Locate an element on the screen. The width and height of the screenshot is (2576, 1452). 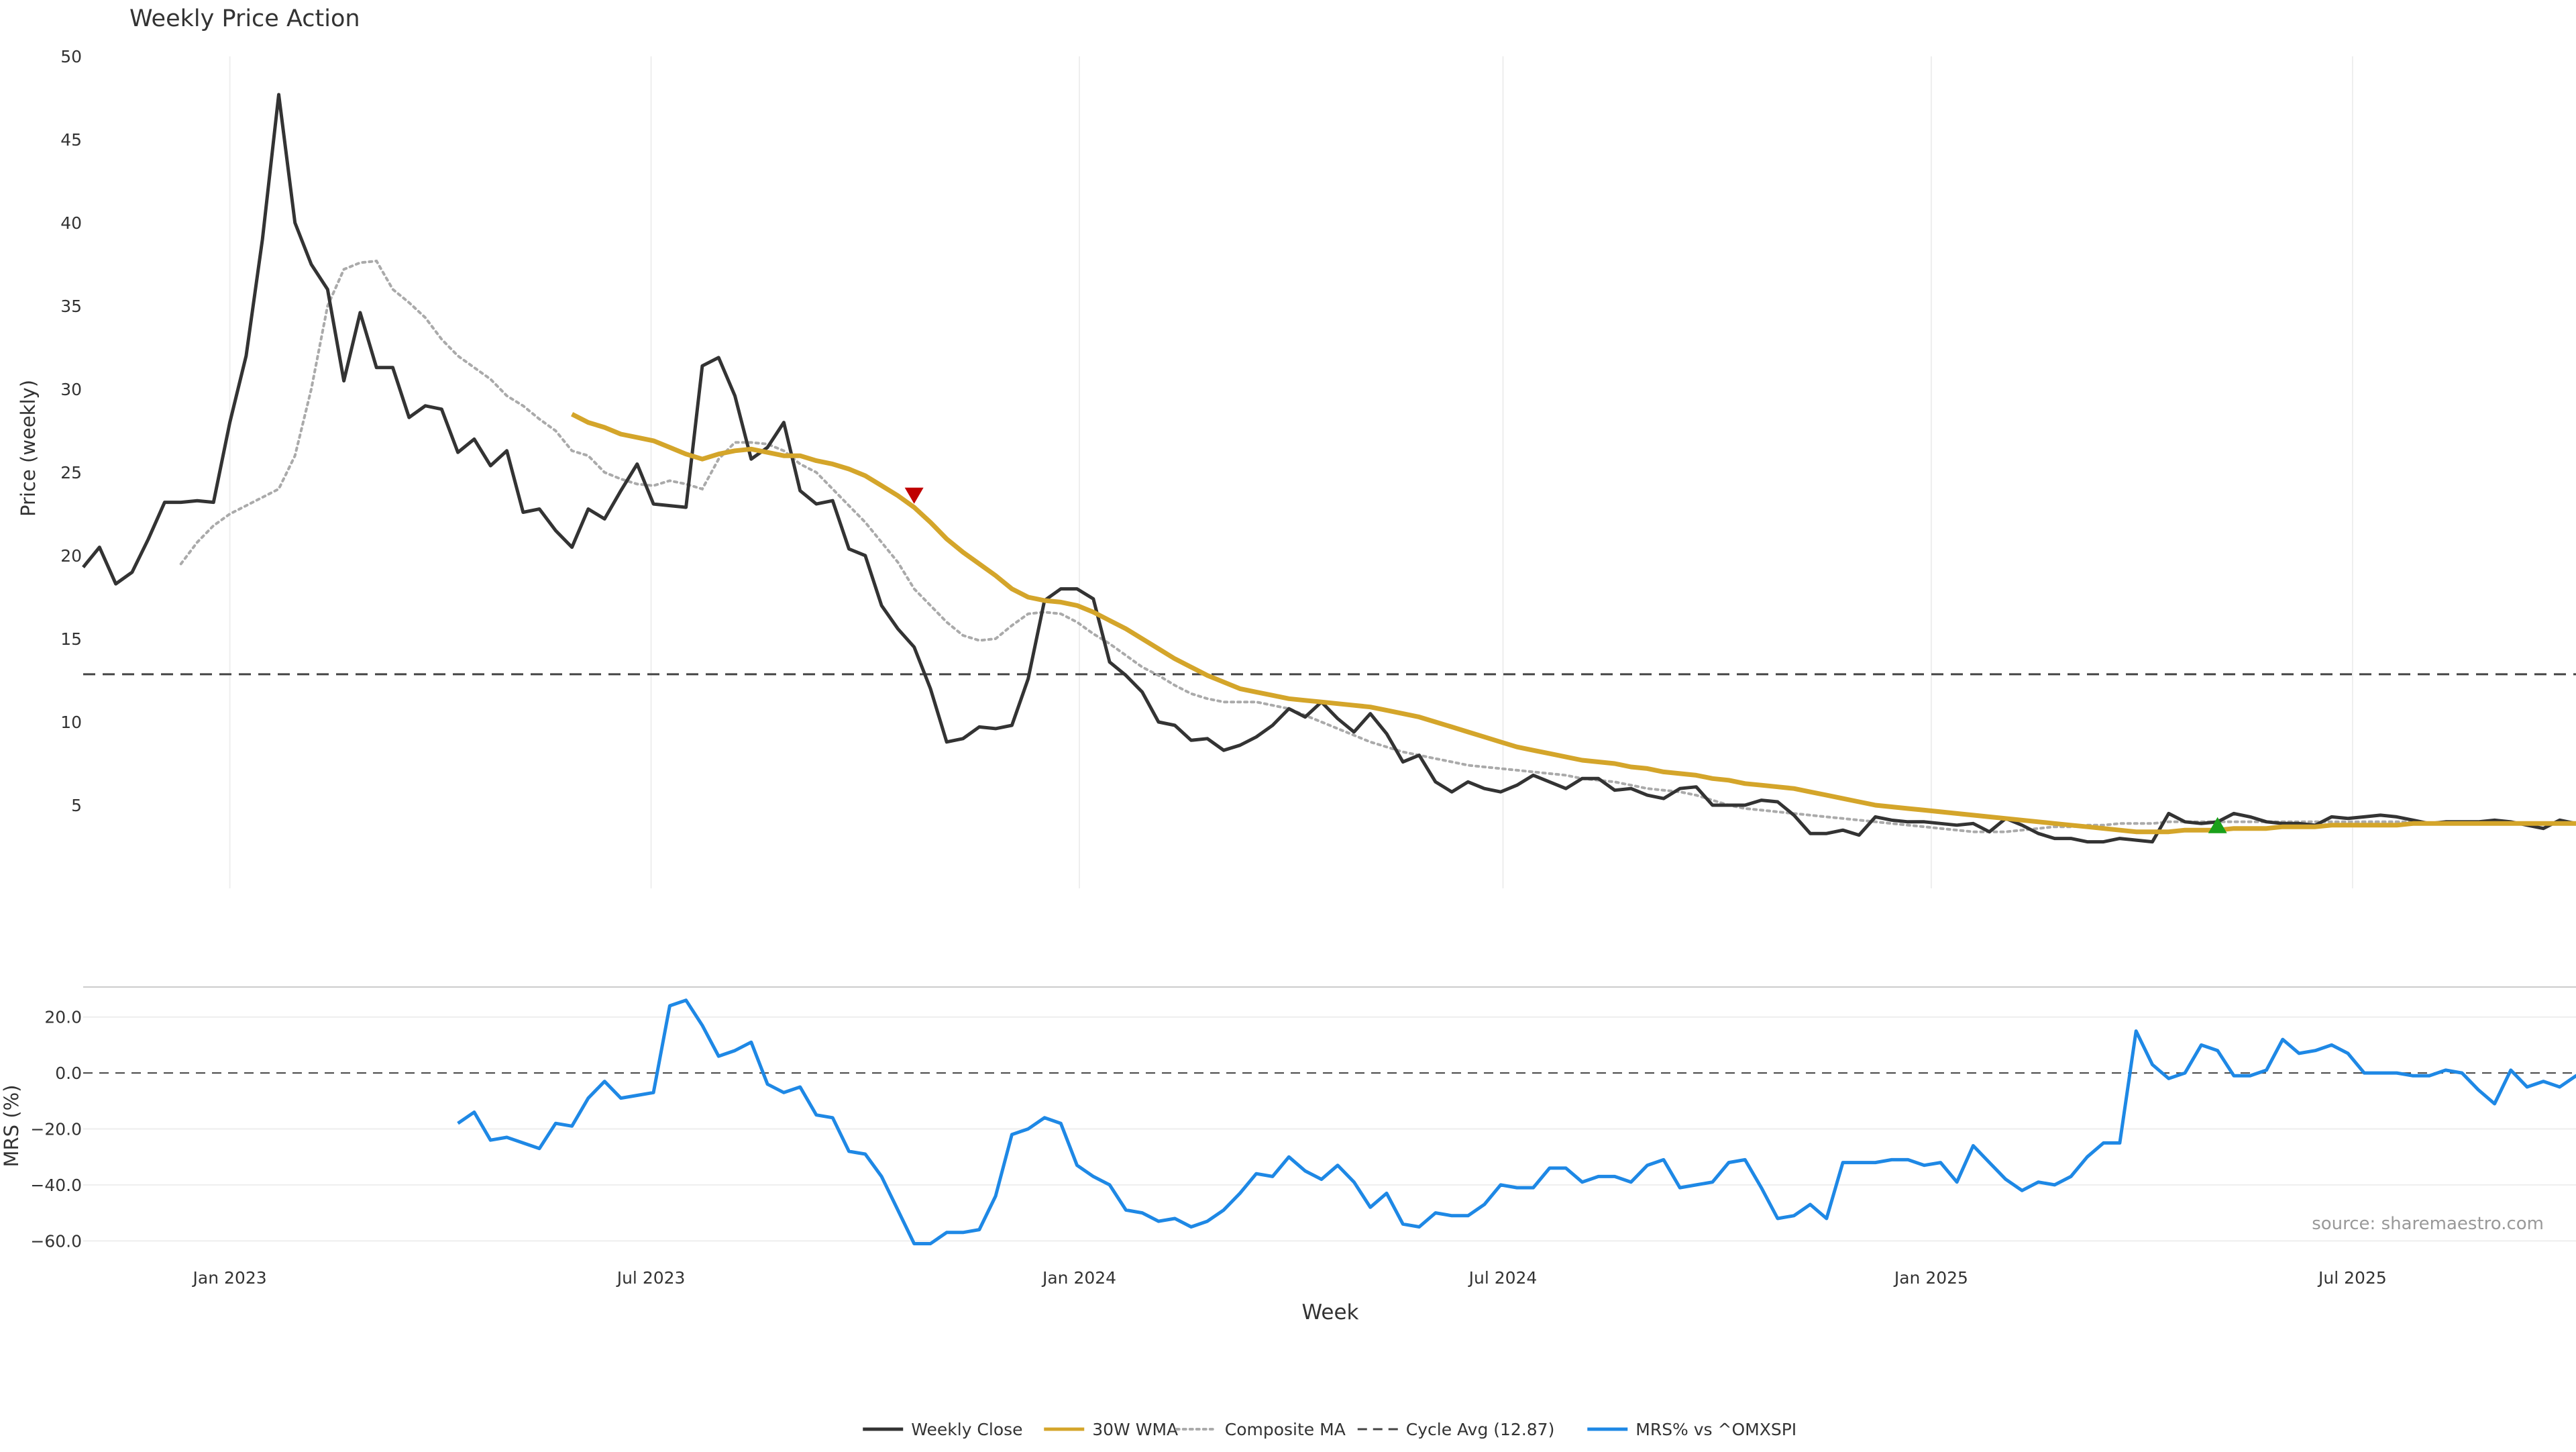
x-tick-label: Jul 2023 is located at coordinates (651, 1278).